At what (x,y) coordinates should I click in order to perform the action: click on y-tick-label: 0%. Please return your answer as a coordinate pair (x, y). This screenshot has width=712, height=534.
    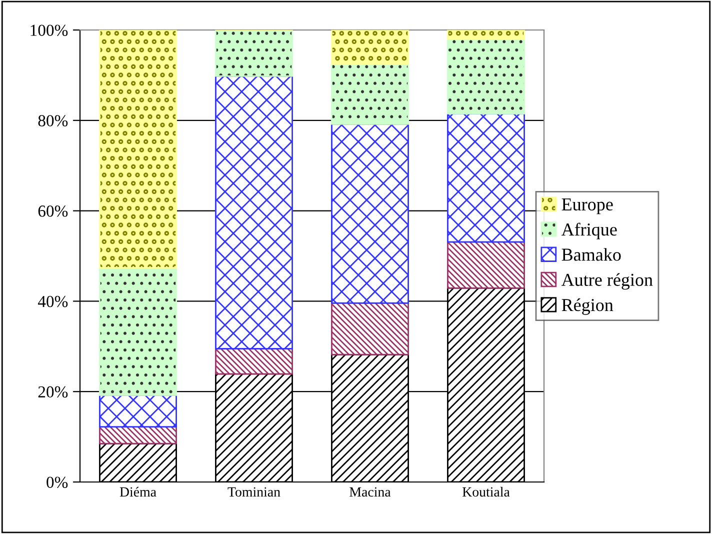
    Looking at the image, I should click on (57, 482).